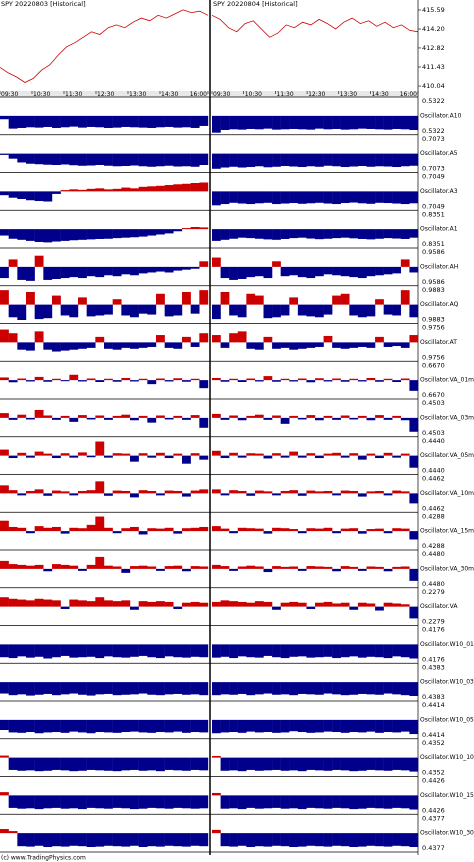 Image resolution: width=474 pixels, height=862 pixels. Describe the element at coordinates (433, 290) in the screenshot. I see `panel-max-label: 0.9883` at that location.